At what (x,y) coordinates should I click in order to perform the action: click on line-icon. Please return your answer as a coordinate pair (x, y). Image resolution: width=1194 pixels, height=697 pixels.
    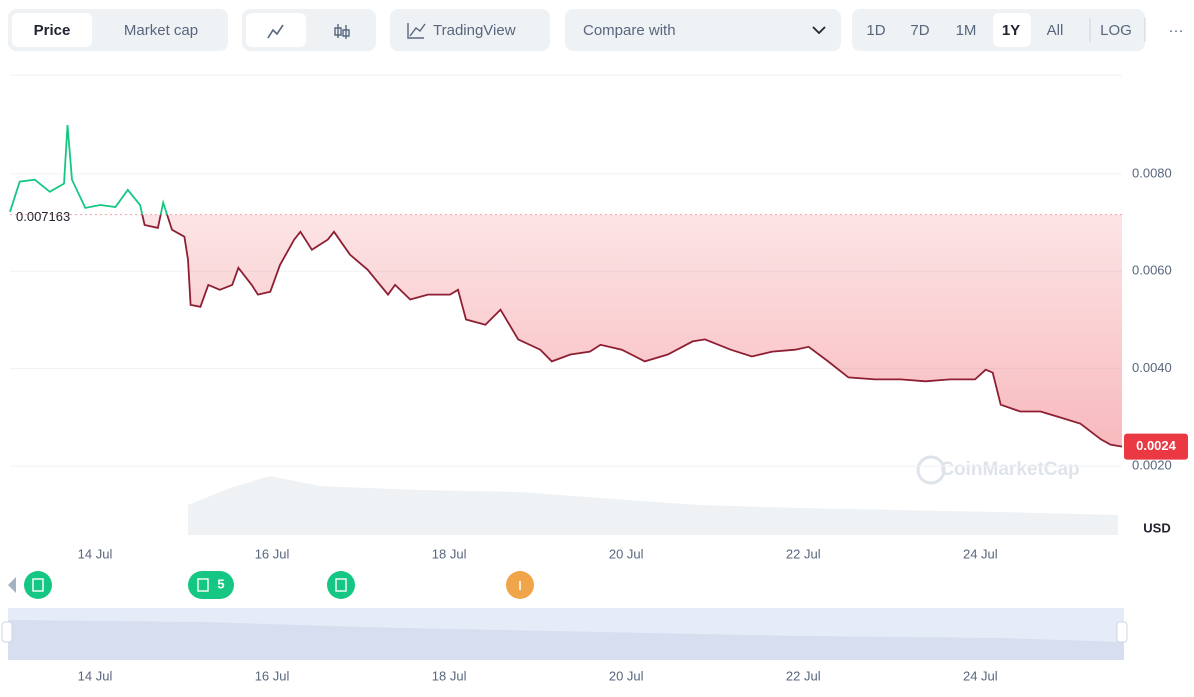
    Looking at the image, I should click on (275, 31).